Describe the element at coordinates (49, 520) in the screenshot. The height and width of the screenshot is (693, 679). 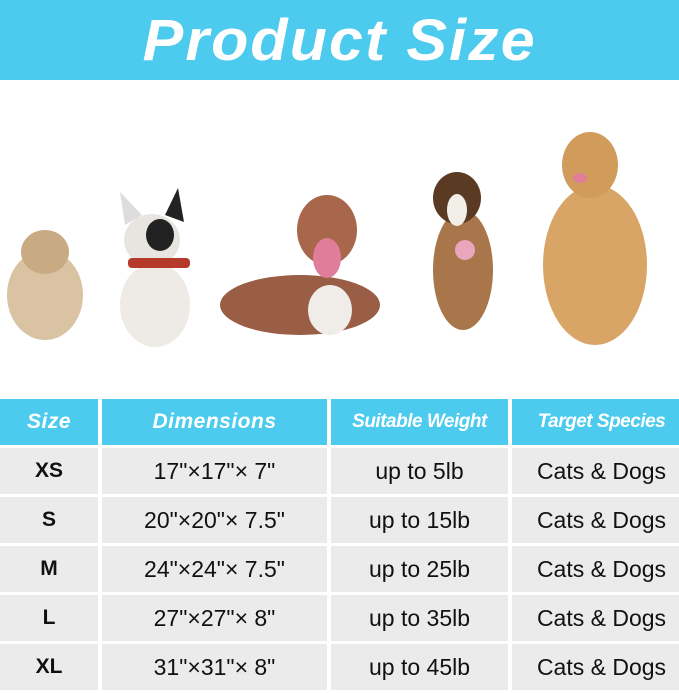
I see `size-cell: S` at that location.